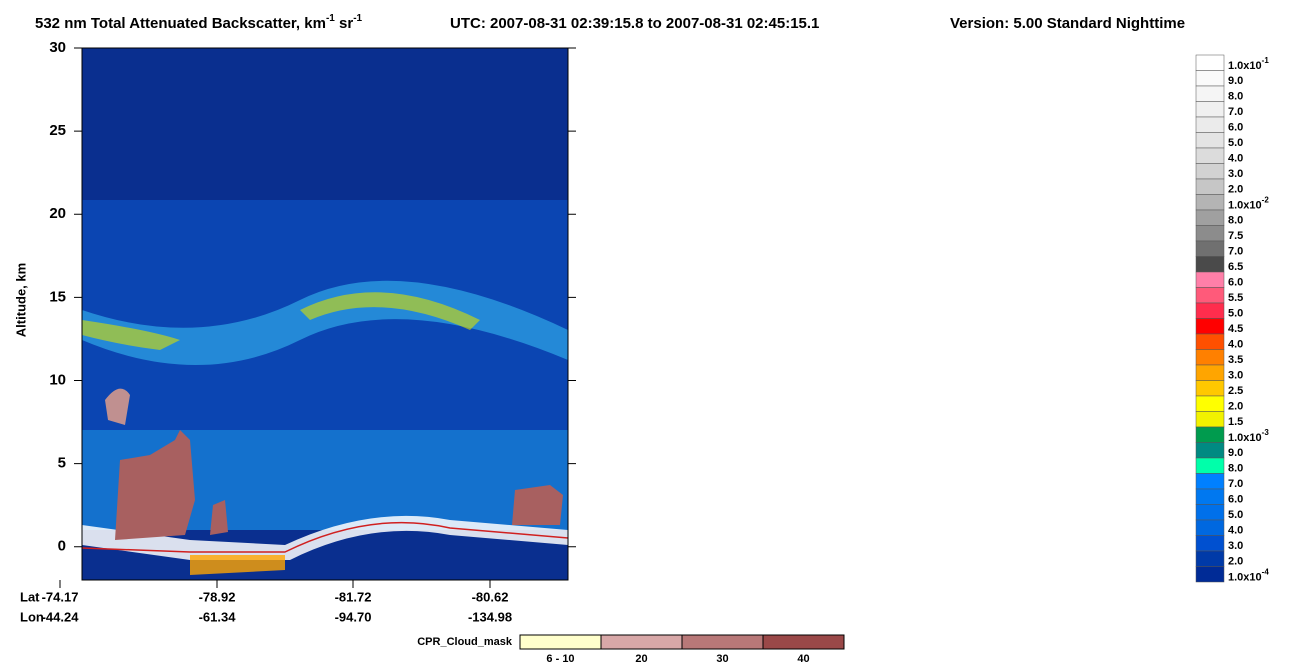 The height and width of the screenshot is (667, 1300). I want to click on title-version: Version: 5.00 Standard Nighttime, so click(1067, 23).